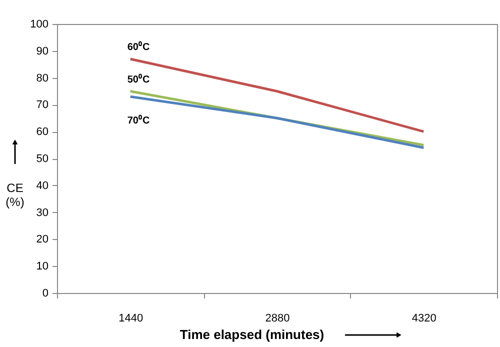  I want to click on y-tick-label: 20, so click(42, 240).